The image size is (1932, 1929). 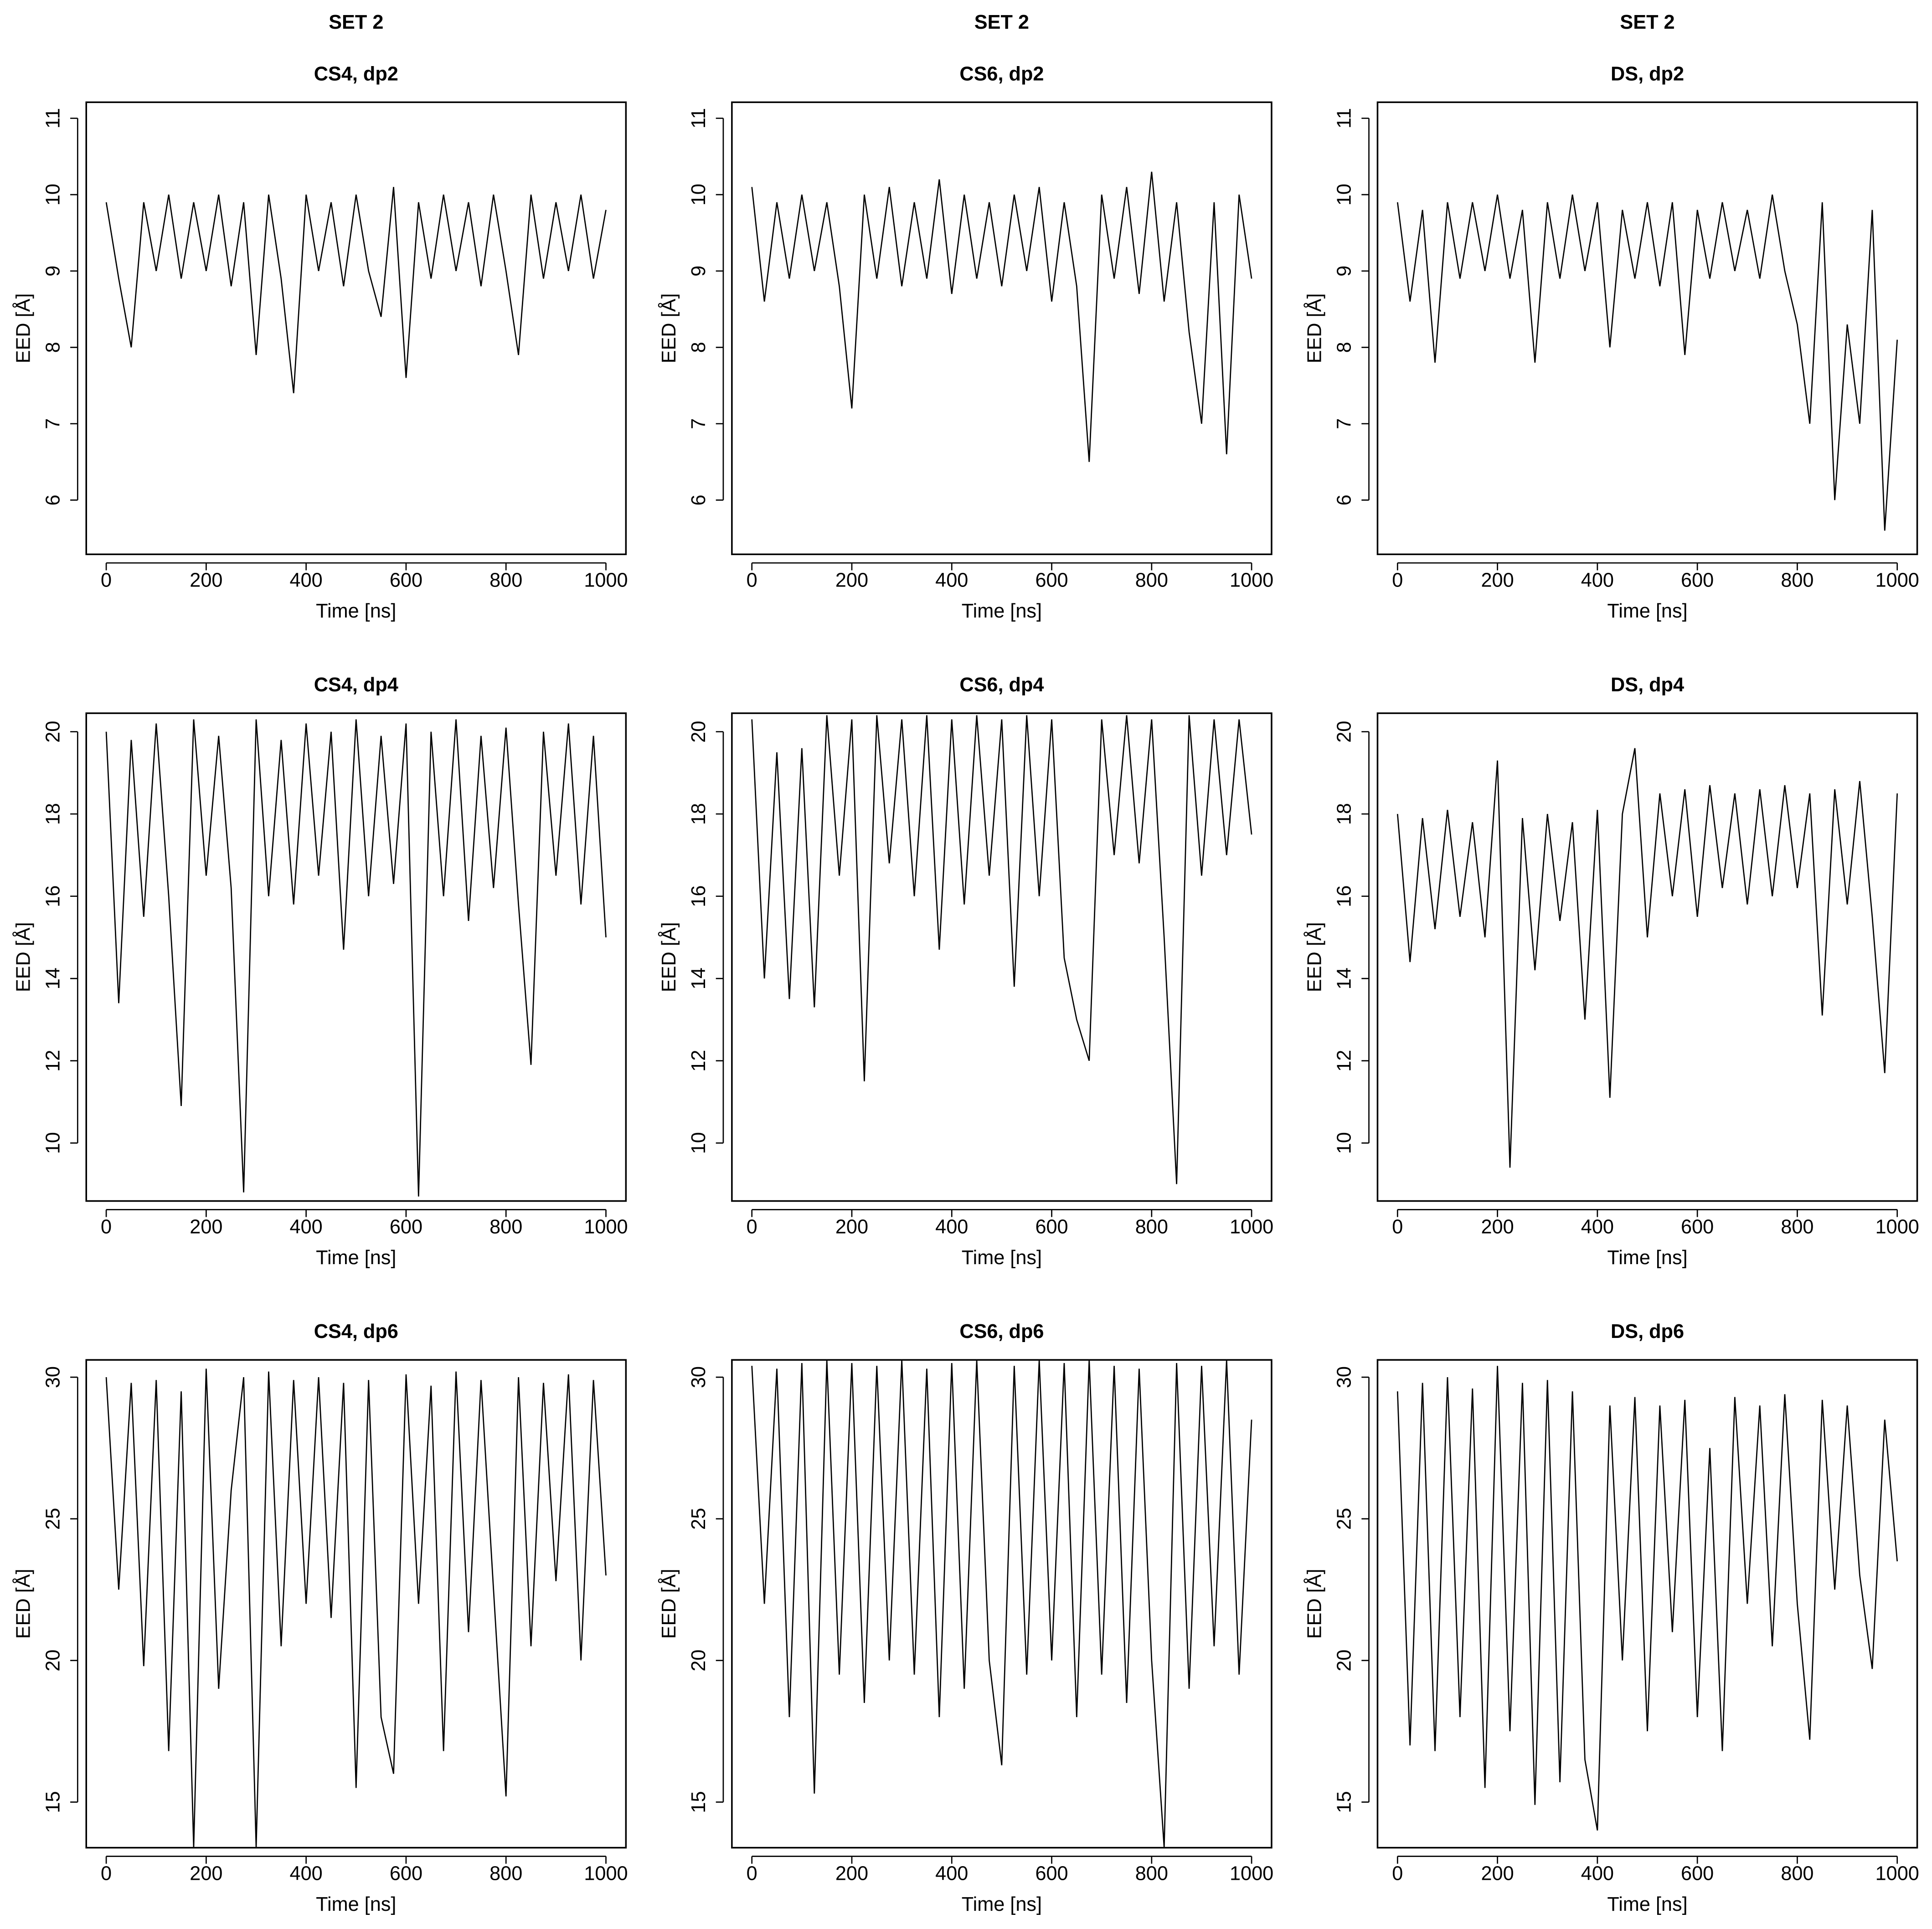 What do you see at coordinates (53, 732) in the screenshot?
I see `y-tick-label: 20` at bounding box center [53, 732].